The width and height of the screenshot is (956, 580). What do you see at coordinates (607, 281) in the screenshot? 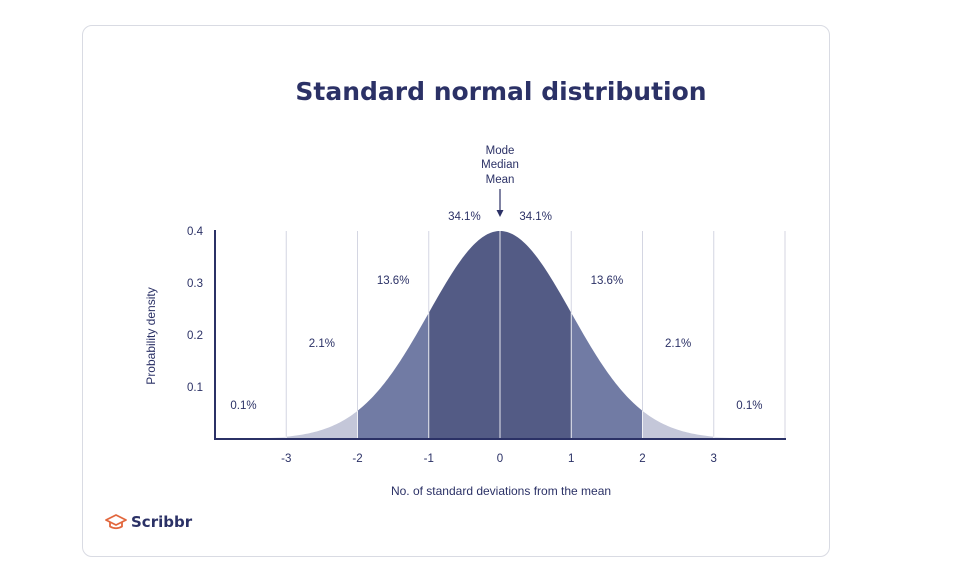
I see `region-label-6: 13.6%` at bounding box center [607, 281].